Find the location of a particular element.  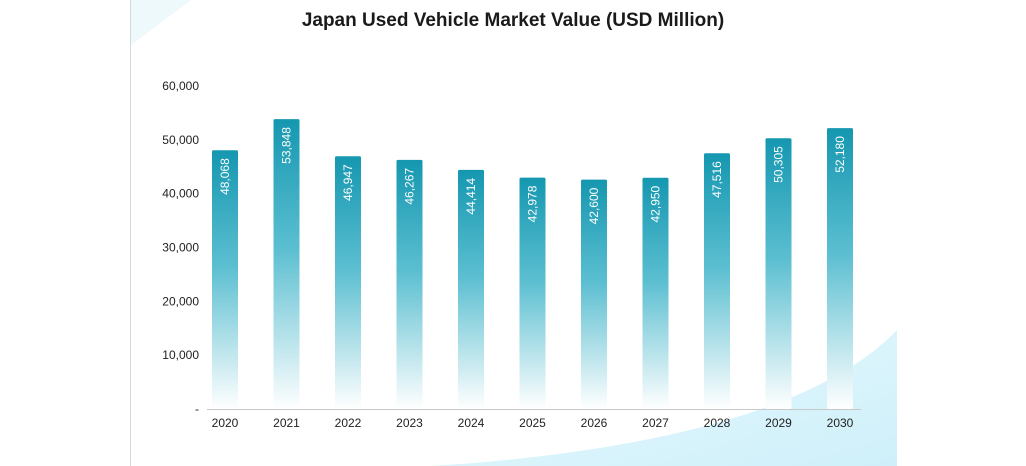

x-tick-label: 2028 is located at coordinates (717, 423).